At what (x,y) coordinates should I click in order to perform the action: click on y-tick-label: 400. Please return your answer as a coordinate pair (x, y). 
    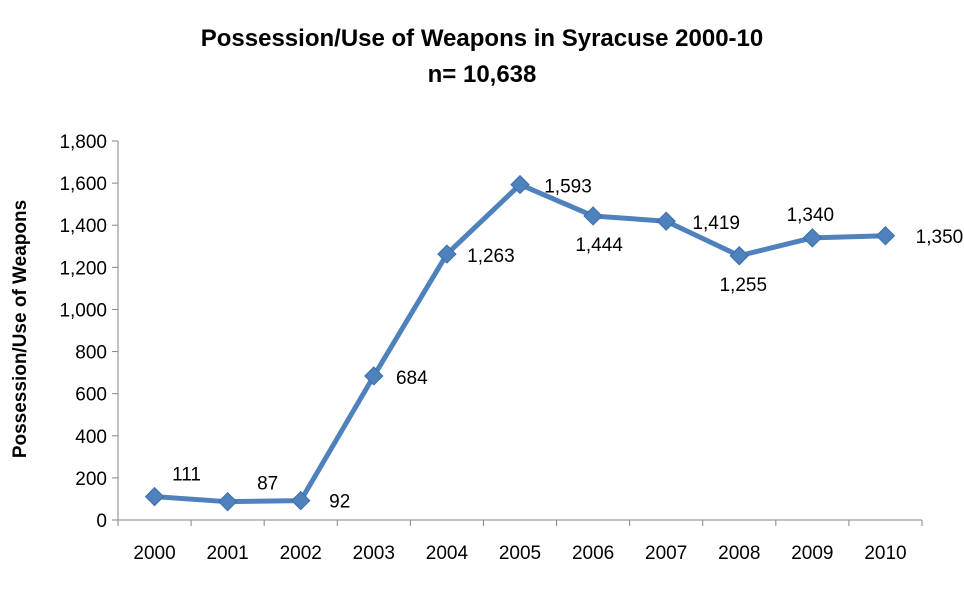
    Looking at the image, I should click on (91, 437).